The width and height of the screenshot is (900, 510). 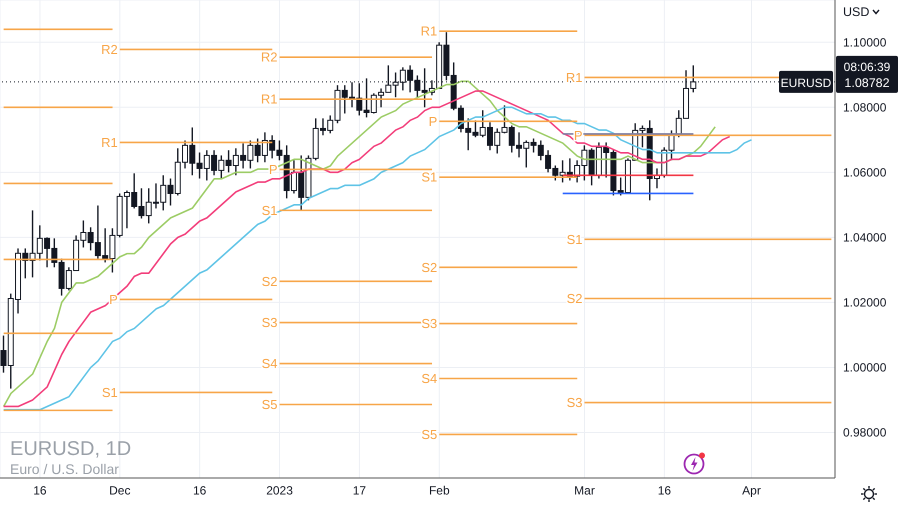 I want to click on y-tick-label: 1.02000, so click(x=865, y=303).